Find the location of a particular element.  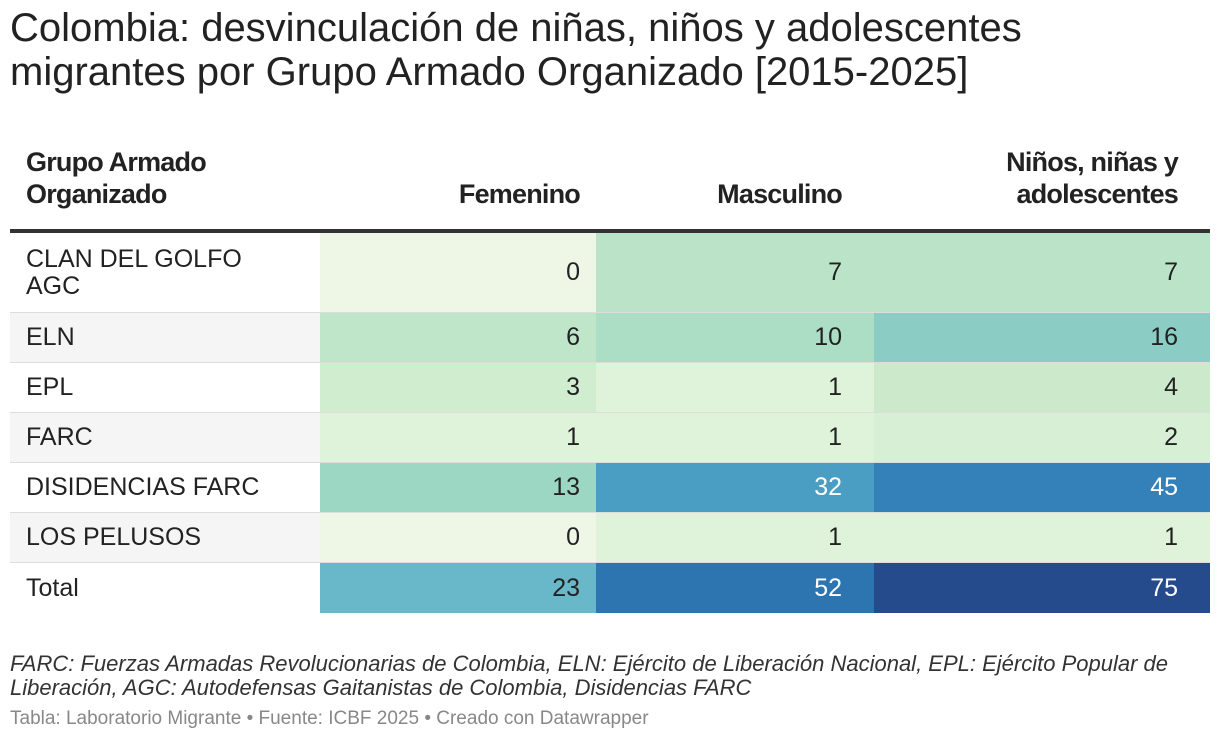

header-femenino: Femenino is located at coordinates (519, 194).